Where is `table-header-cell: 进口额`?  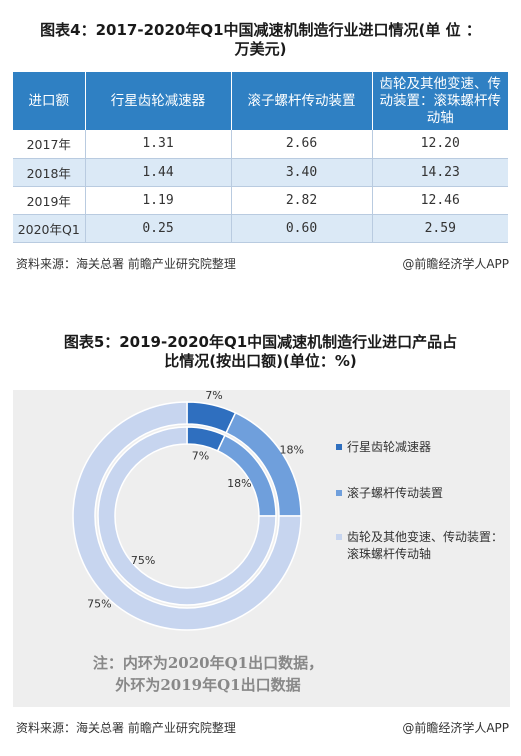 table-header-cell: 进口额 is located at coordinates (49, 101).